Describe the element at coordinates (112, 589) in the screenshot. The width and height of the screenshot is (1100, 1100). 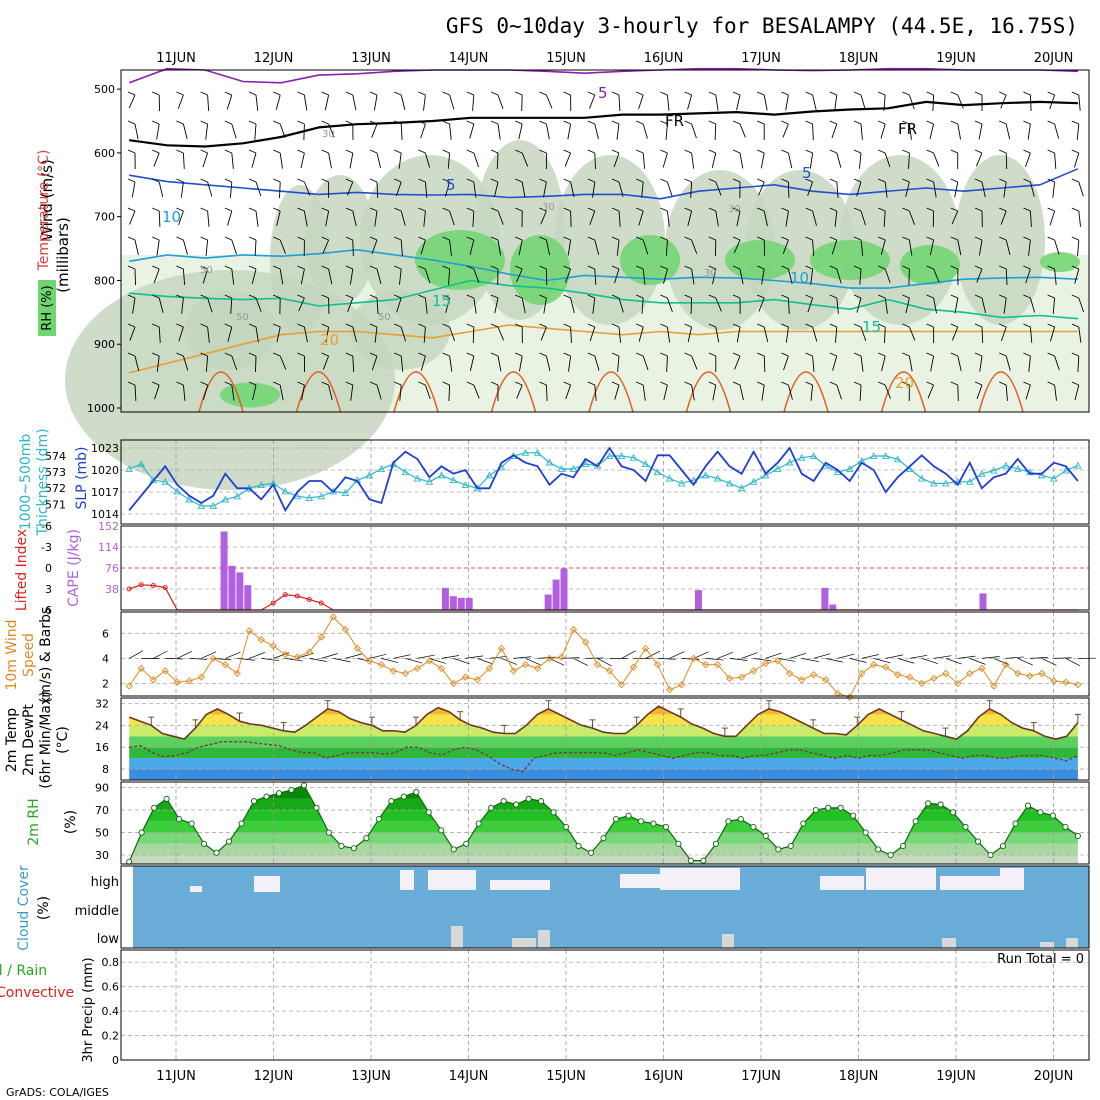
I see `cape-tick-label: 38` at that location.